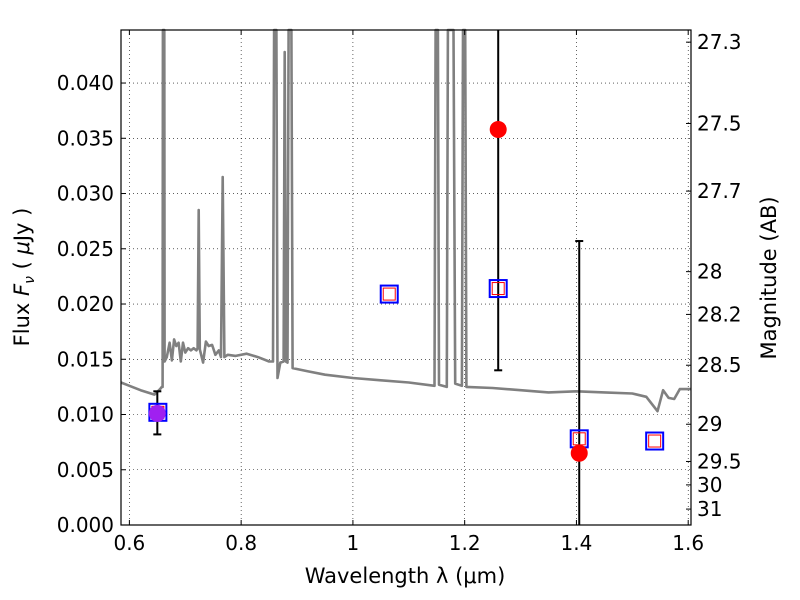 The image size is (800, 600). I want to click on y-tick-label: 0.015, so click(85, 359).